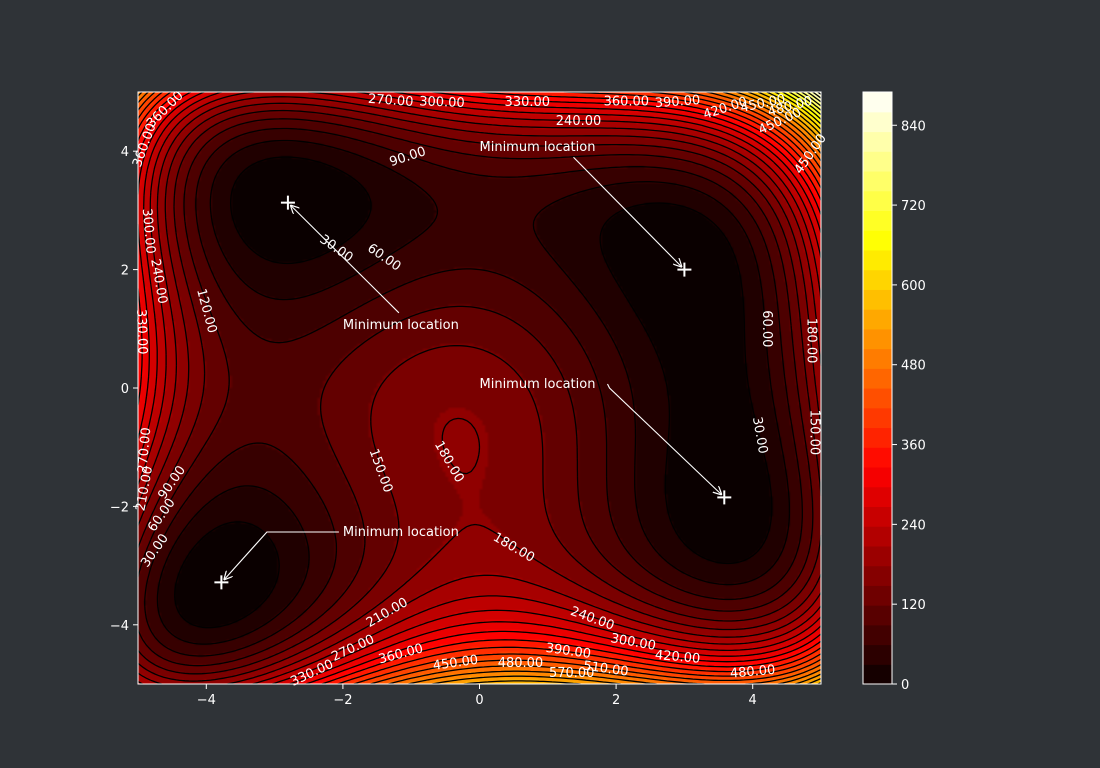  I want to click on contour-label: 450.00, so click(455, 663).